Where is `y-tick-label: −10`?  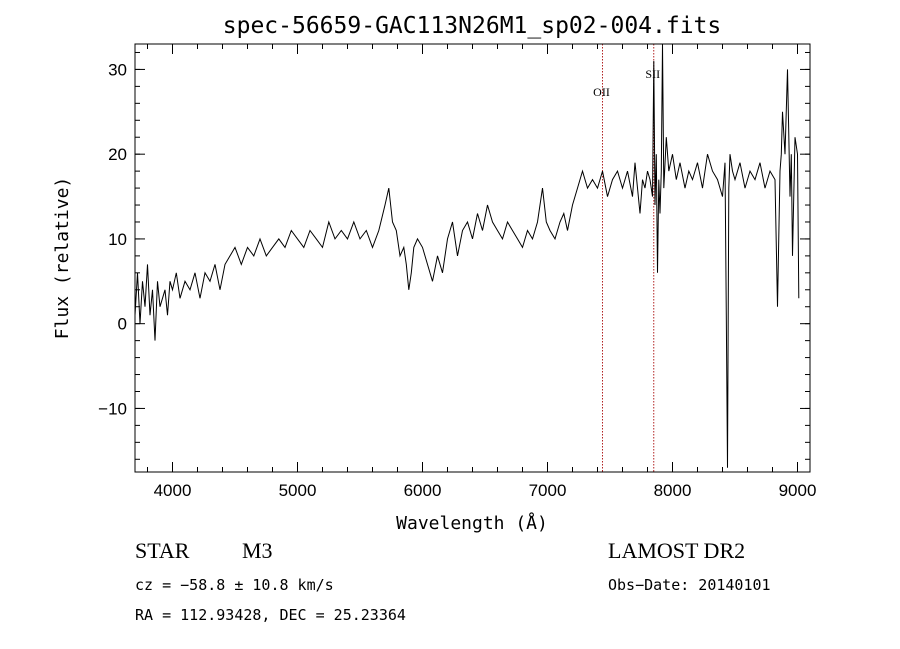 y-tick-label: −10 is located at coordinates (112, 408).